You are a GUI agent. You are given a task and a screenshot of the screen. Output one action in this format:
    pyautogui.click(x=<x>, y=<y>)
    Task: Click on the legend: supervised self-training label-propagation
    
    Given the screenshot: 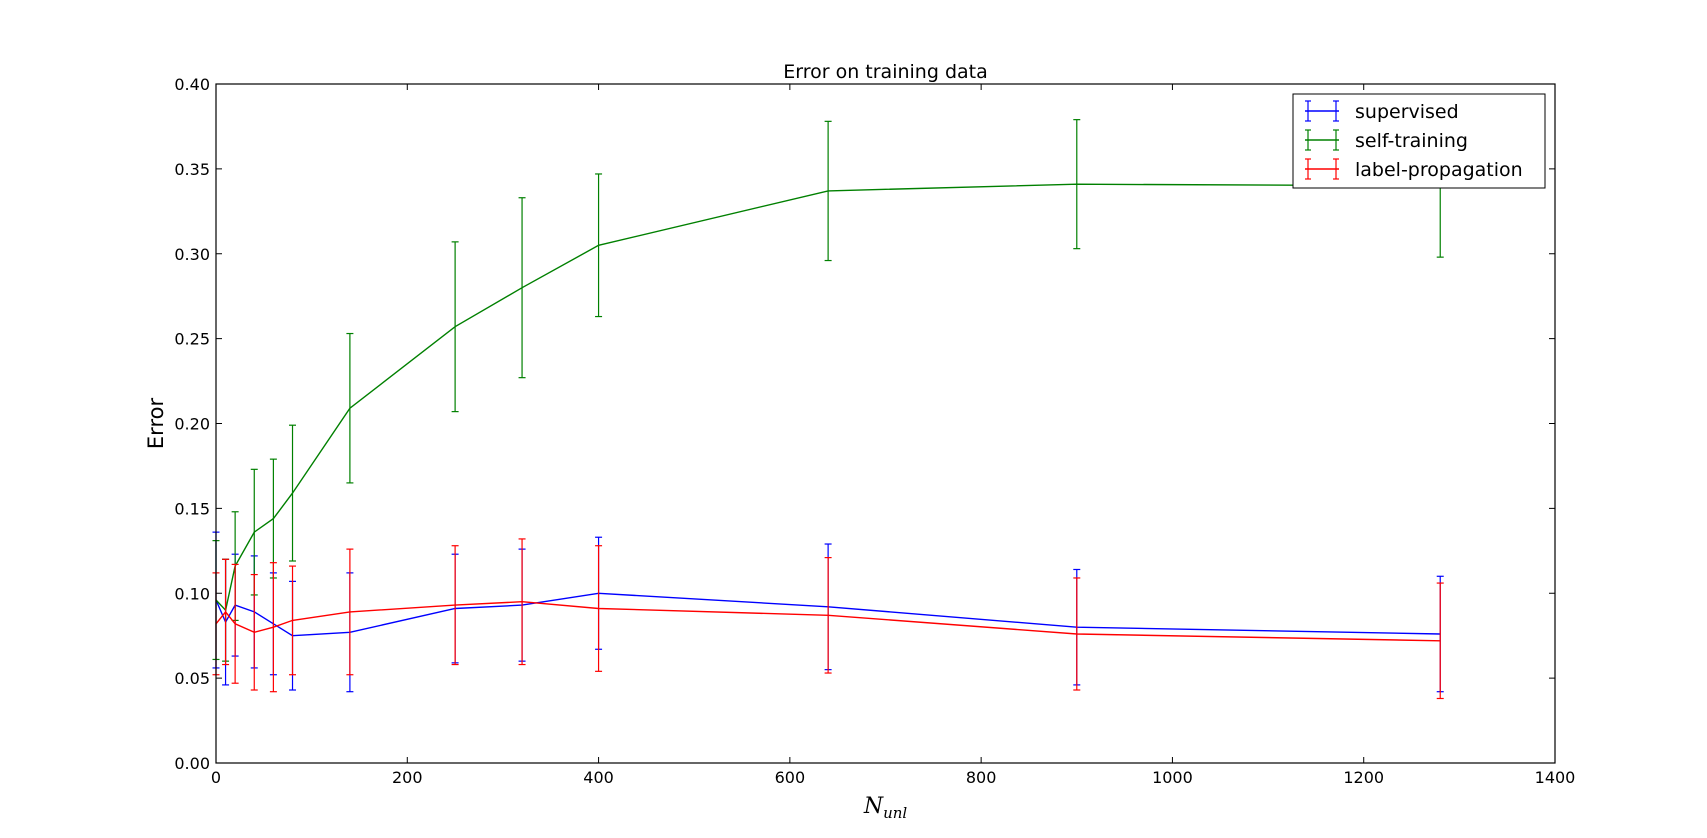 What is the action you would take?
    pyautogui.click(x=1419, y=141)
    